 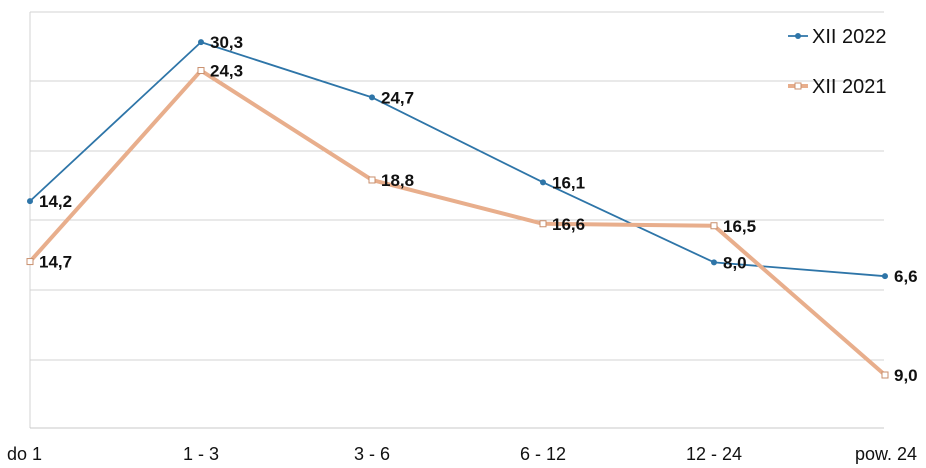 What do you see at coordinates (849, 87) in the screenshot?
I see `legend-label: XII 2021` at bounding box center [849, 87].